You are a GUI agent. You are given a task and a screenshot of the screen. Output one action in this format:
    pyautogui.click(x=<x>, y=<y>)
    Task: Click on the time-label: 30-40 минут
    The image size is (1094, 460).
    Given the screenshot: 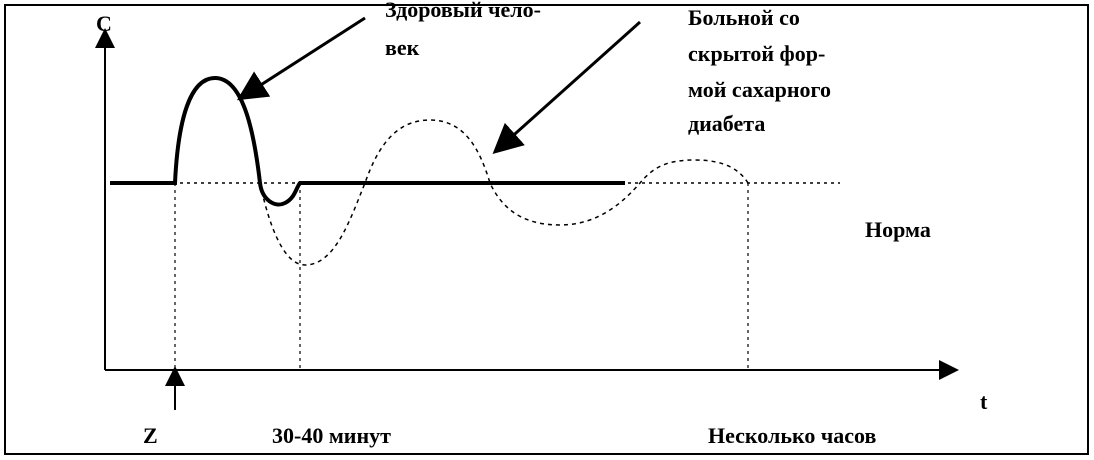 What is the action you would take?
    pyautogui.click(x=331, y=435)
    